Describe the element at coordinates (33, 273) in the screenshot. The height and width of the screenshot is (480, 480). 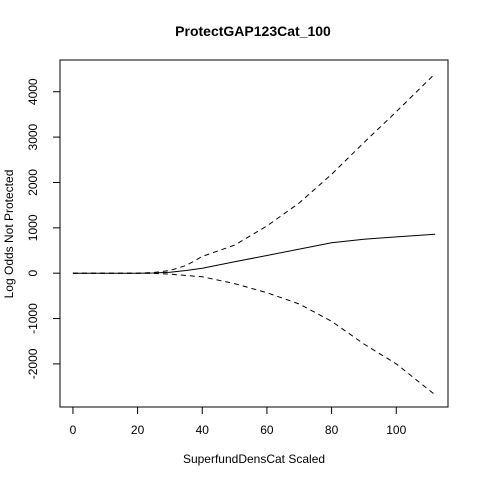
I see `y-tick-label: 0` at that location.